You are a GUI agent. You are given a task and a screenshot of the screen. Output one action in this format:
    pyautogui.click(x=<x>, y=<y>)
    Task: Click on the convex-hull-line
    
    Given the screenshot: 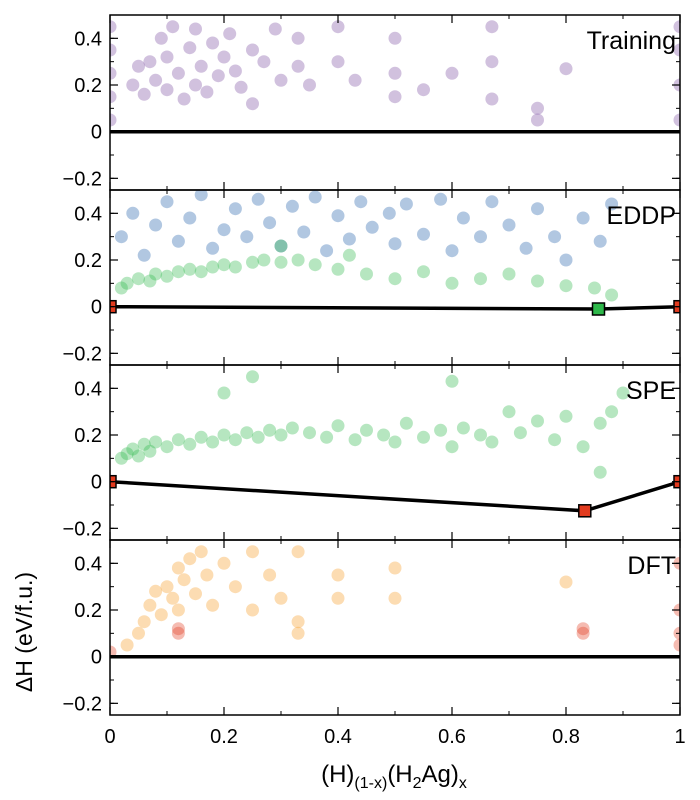 What is the action you would take?
    pyautogui.click(x=395, y=496)
    